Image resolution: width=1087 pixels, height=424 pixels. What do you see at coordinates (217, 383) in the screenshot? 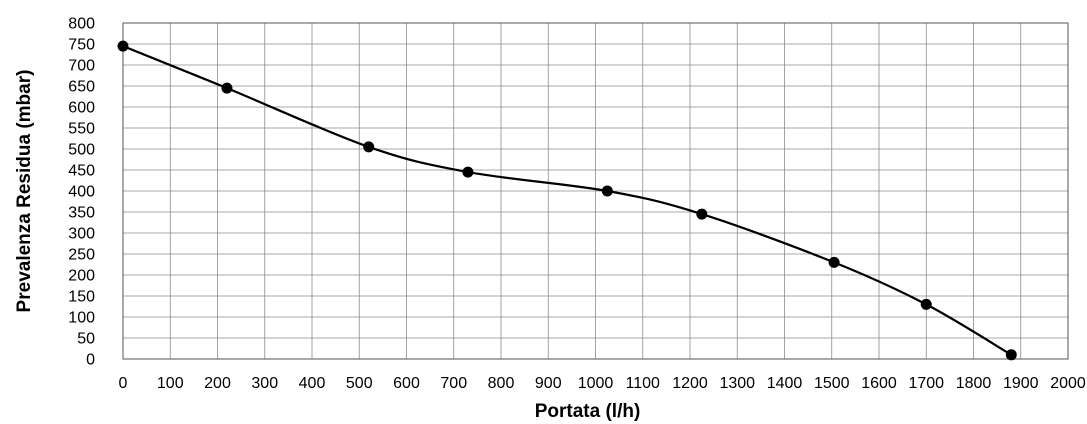
I see `x-tick-label: 200` at bounding box center [217, 383].